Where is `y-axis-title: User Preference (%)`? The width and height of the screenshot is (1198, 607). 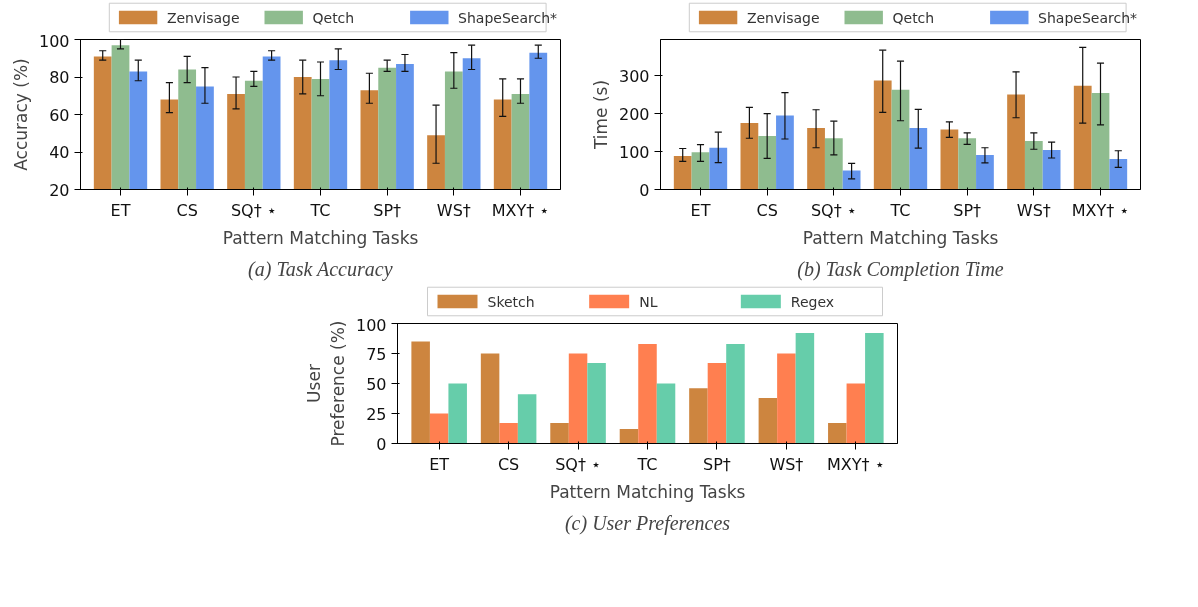
y-axis-title: User Preference (%) is located at coordinates (325, 383).